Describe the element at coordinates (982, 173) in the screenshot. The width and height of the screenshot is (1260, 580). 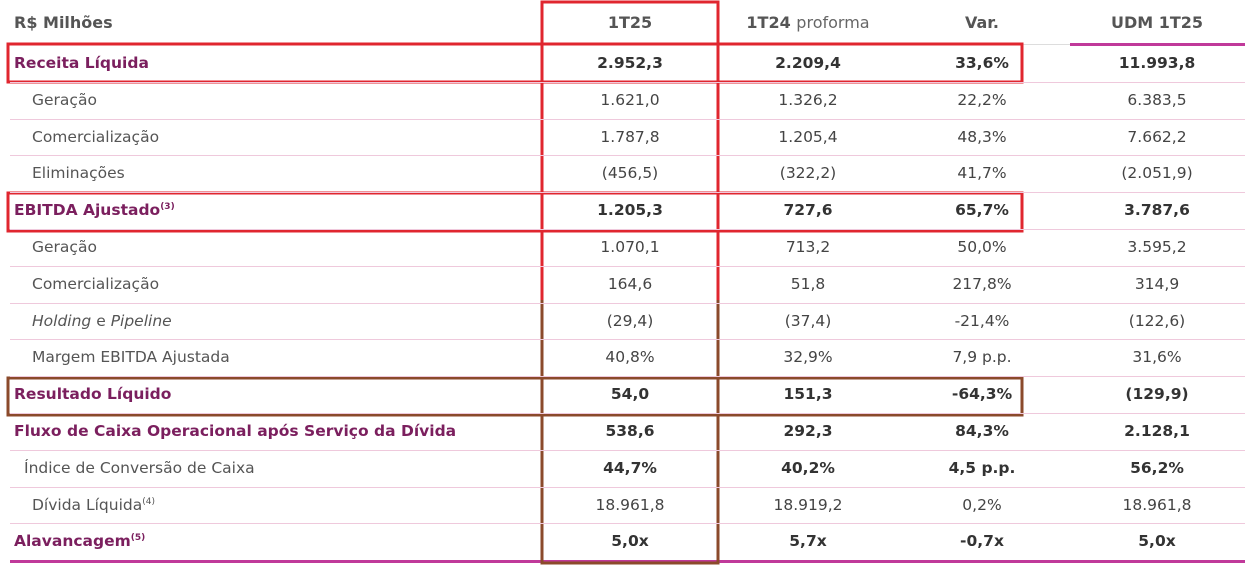
I see `value-cell: 41,7%` at that location.